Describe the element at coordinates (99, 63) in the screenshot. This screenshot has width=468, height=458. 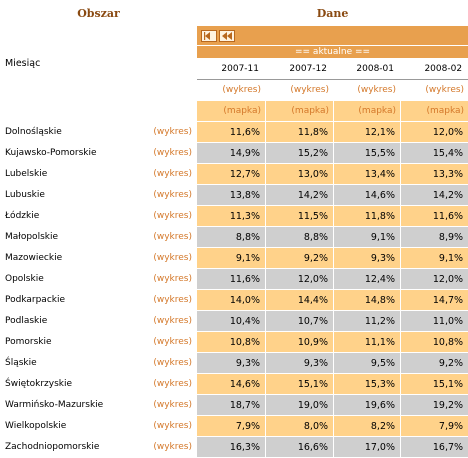
I see `miesiac-label: Miesiąc` at that location.